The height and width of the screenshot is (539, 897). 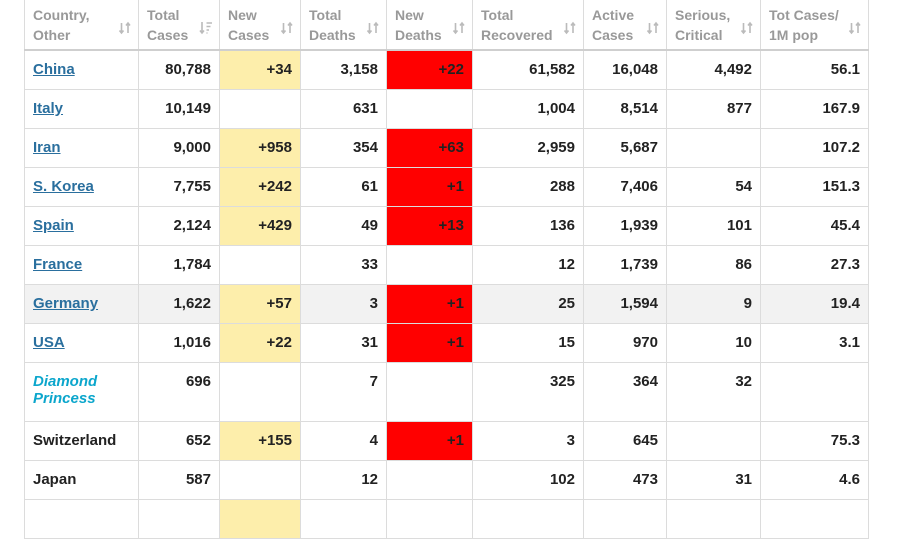 What do you see at coordinates (497, 14) in the screenshot?
I see `column-header-label-line1: Total` at bounding box center [497, 14].